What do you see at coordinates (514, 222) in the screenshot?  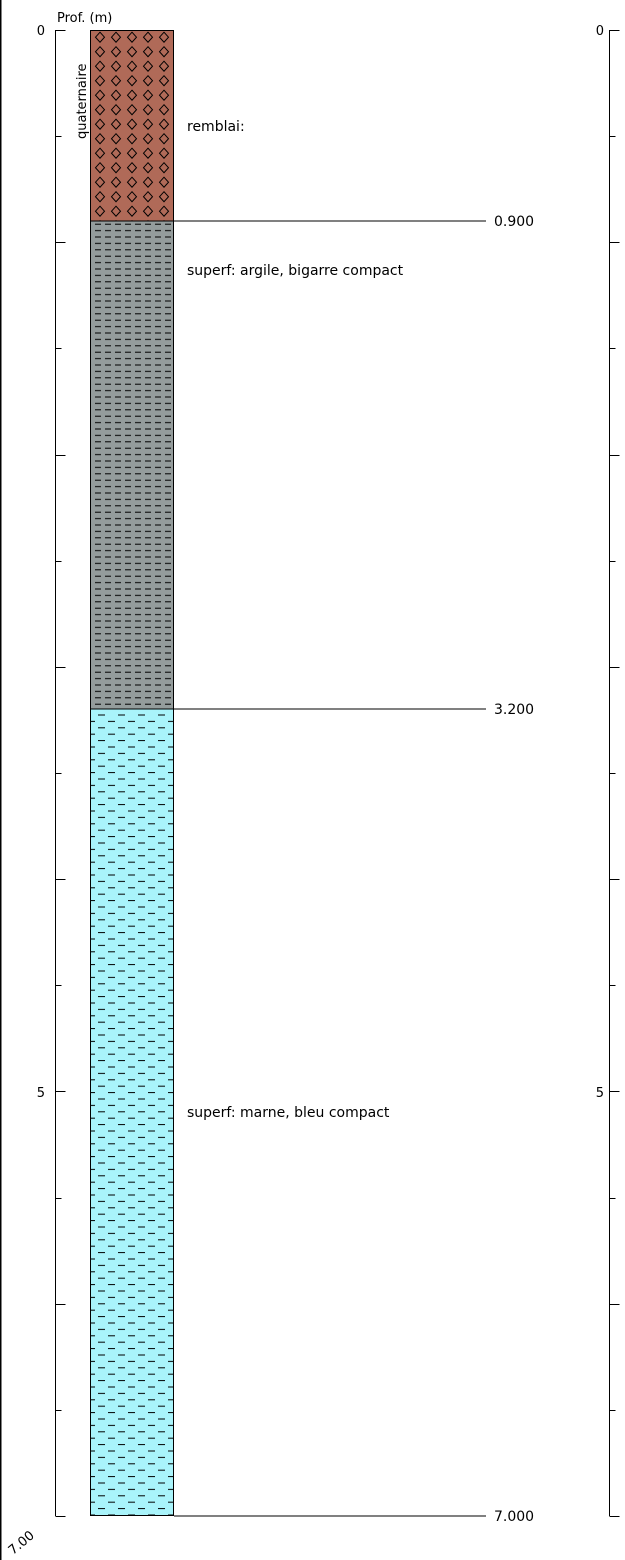 I see `depth-marker-label-1: 0.900` at bounding box center [514, 222].